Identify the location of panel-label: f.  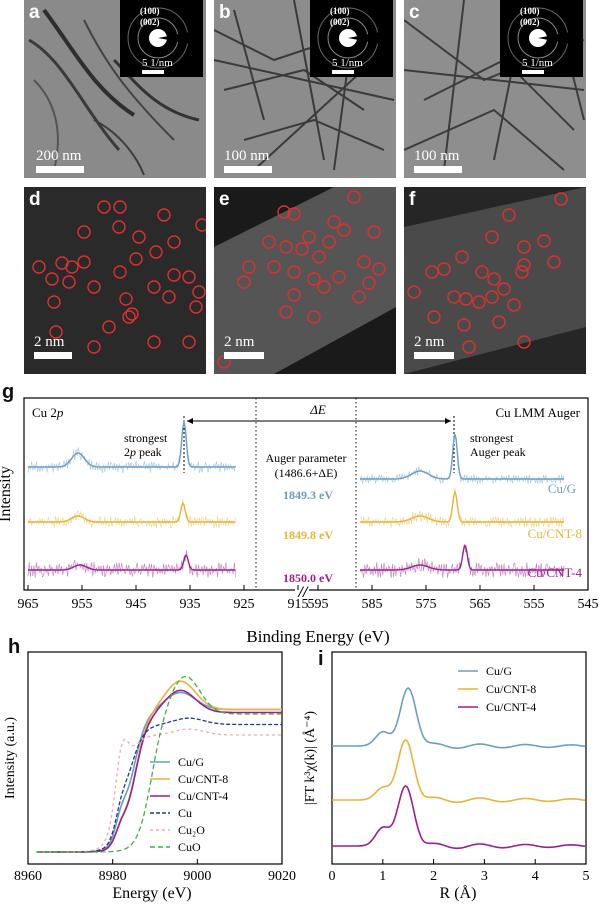
(412, 199).